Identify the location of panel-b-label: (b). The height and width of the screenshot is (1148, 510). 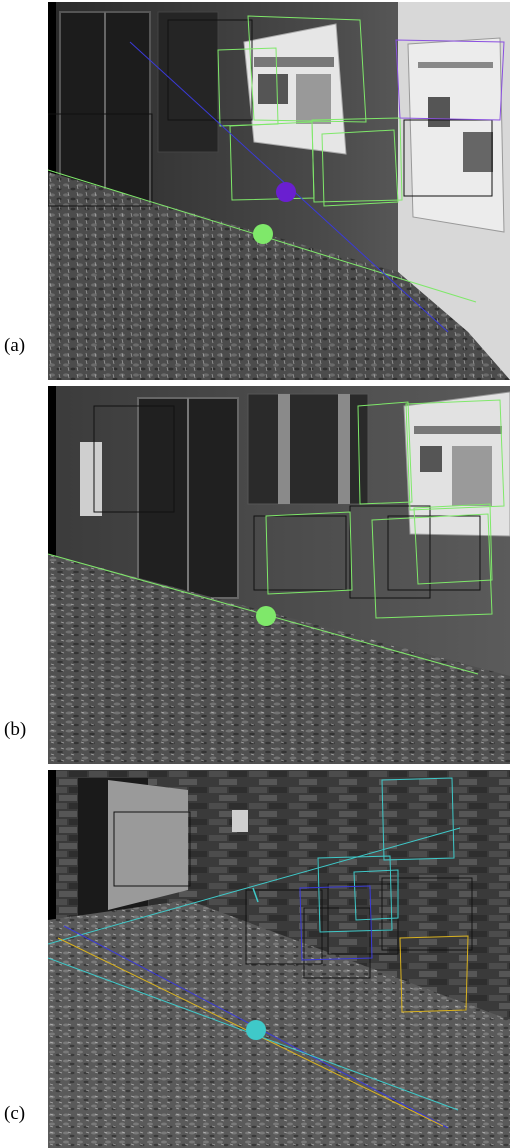
(15, 729).